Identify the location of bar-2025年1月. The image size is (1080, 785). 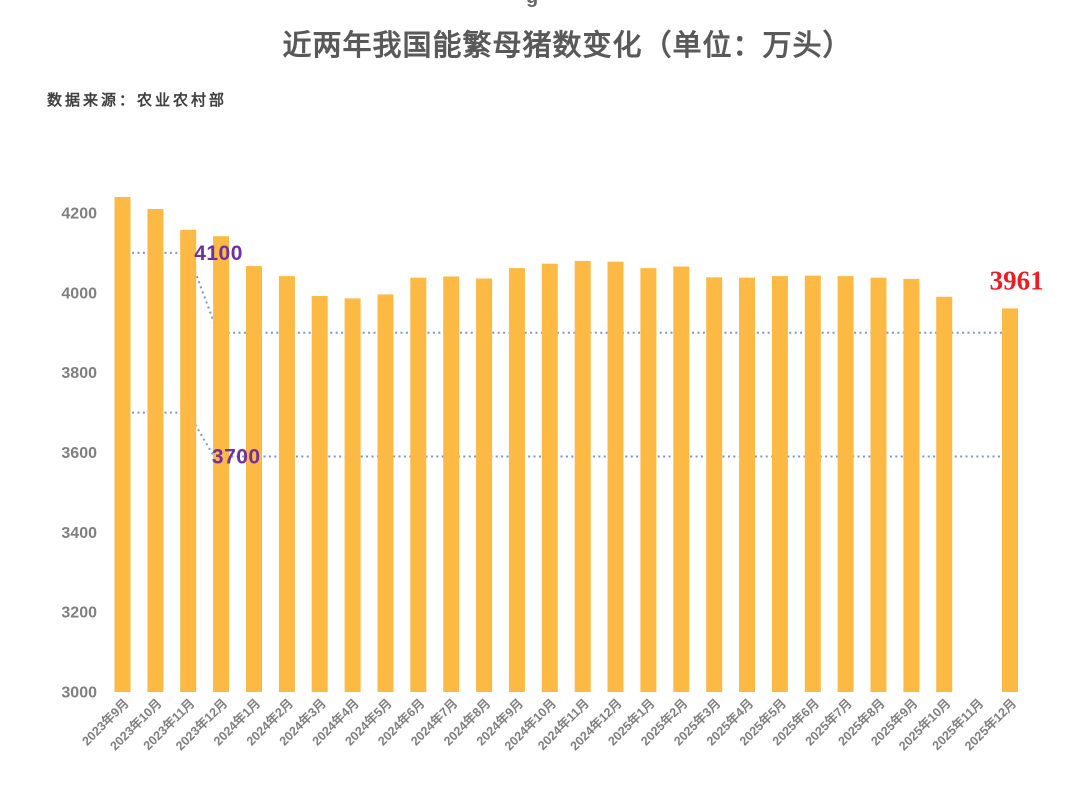
(648, 480).